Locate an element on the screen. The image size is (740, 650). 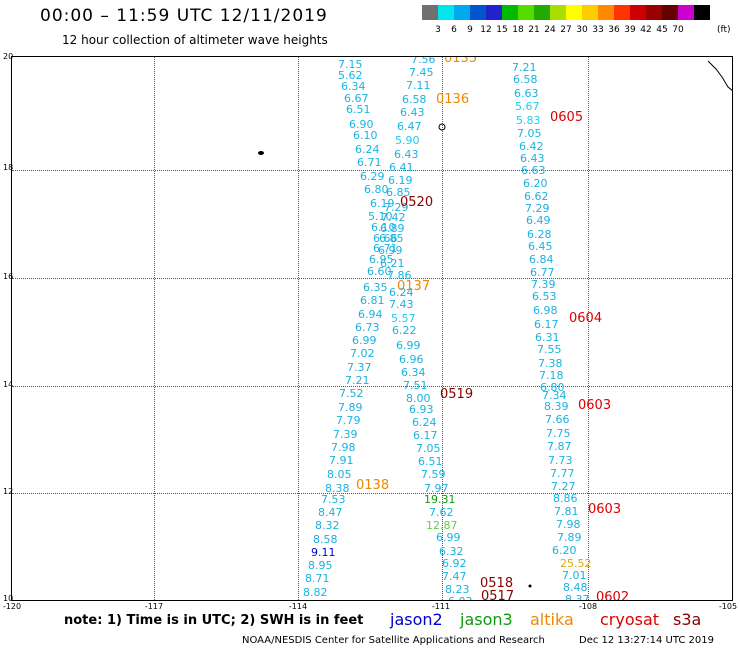
wave-height-value: 7.27 is located at coordinates (563, 486).